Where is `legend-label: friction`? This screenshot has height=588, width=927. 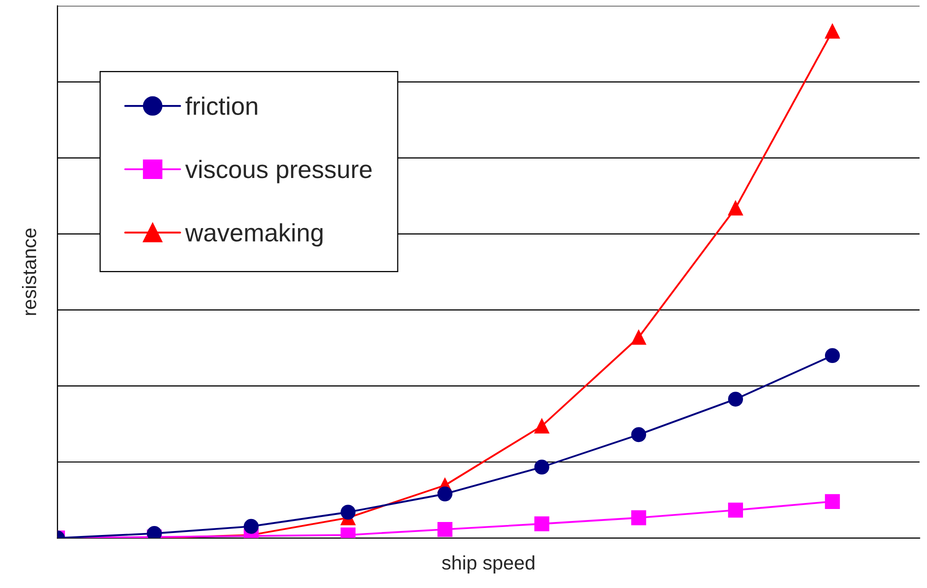 legend-label: friction is located at coordinates (222, 105).